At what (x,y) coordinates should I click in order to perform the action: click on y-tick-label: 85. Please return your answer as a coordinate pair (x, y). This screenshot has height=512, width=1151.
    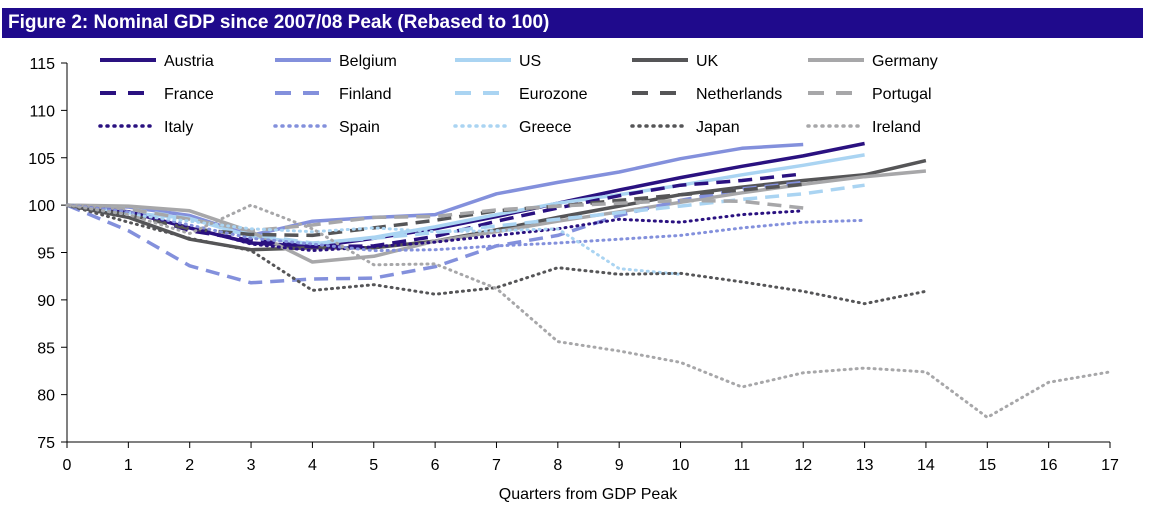
    Looking at the image, I should click on (46, 348).